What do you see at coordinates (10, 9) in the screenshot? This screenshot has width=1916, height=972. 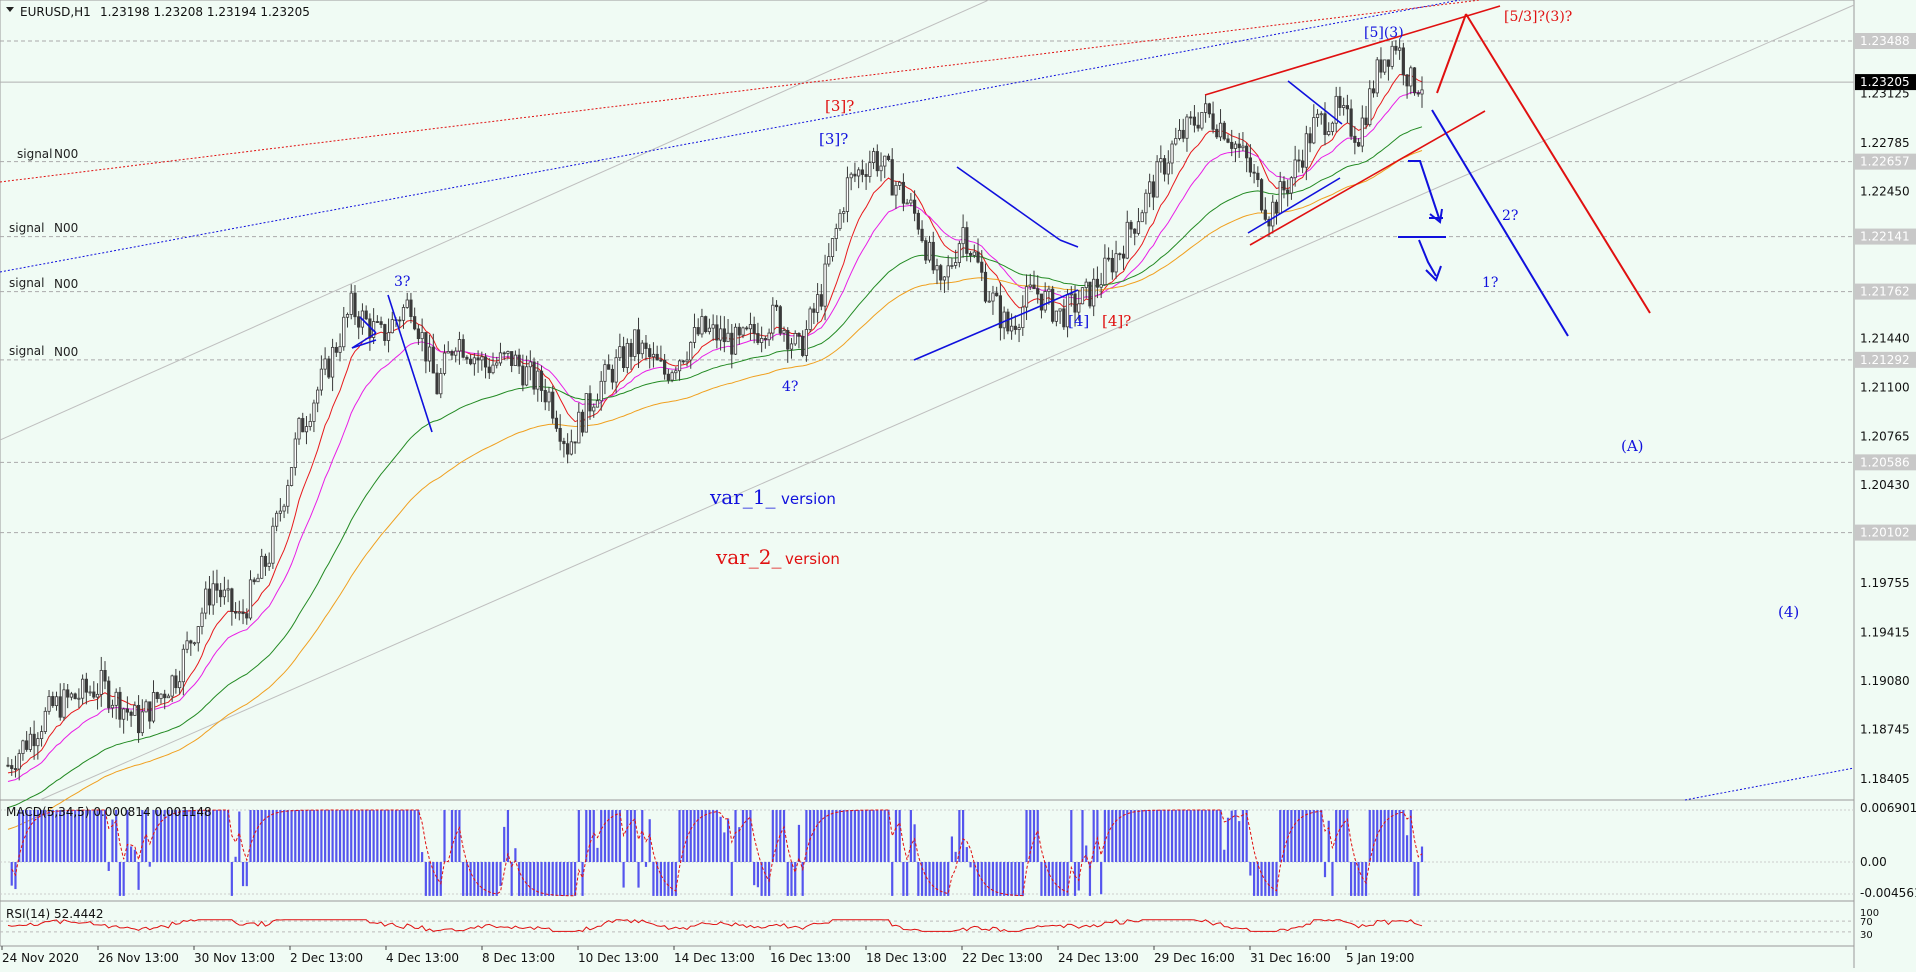 I see `menu-triangle-icon` at bounding box center [10, 9].